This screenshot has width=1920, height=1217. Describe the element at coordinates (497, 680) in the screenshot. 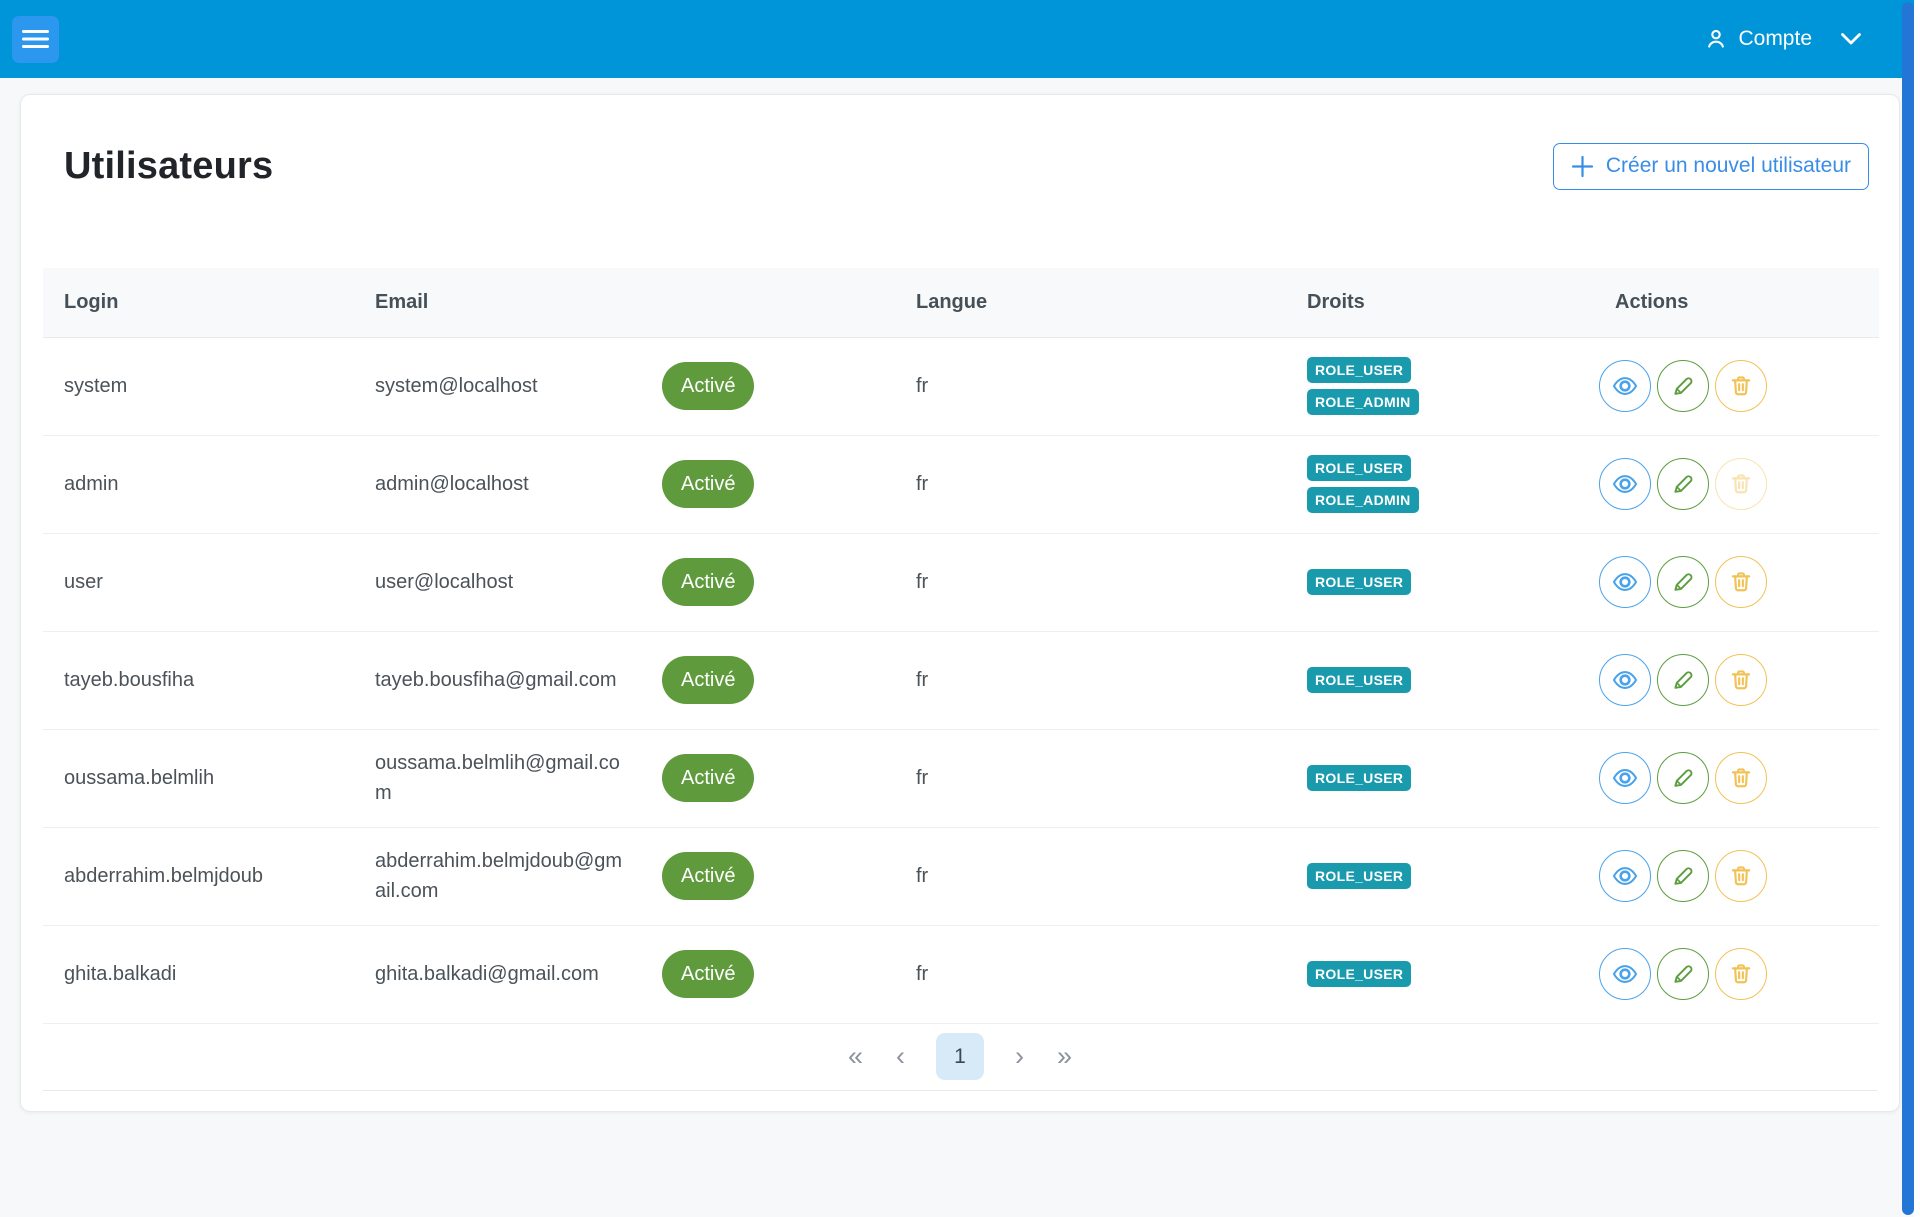

I see `email-cell: tayeb.bousfiha@gmail.com` at that location.